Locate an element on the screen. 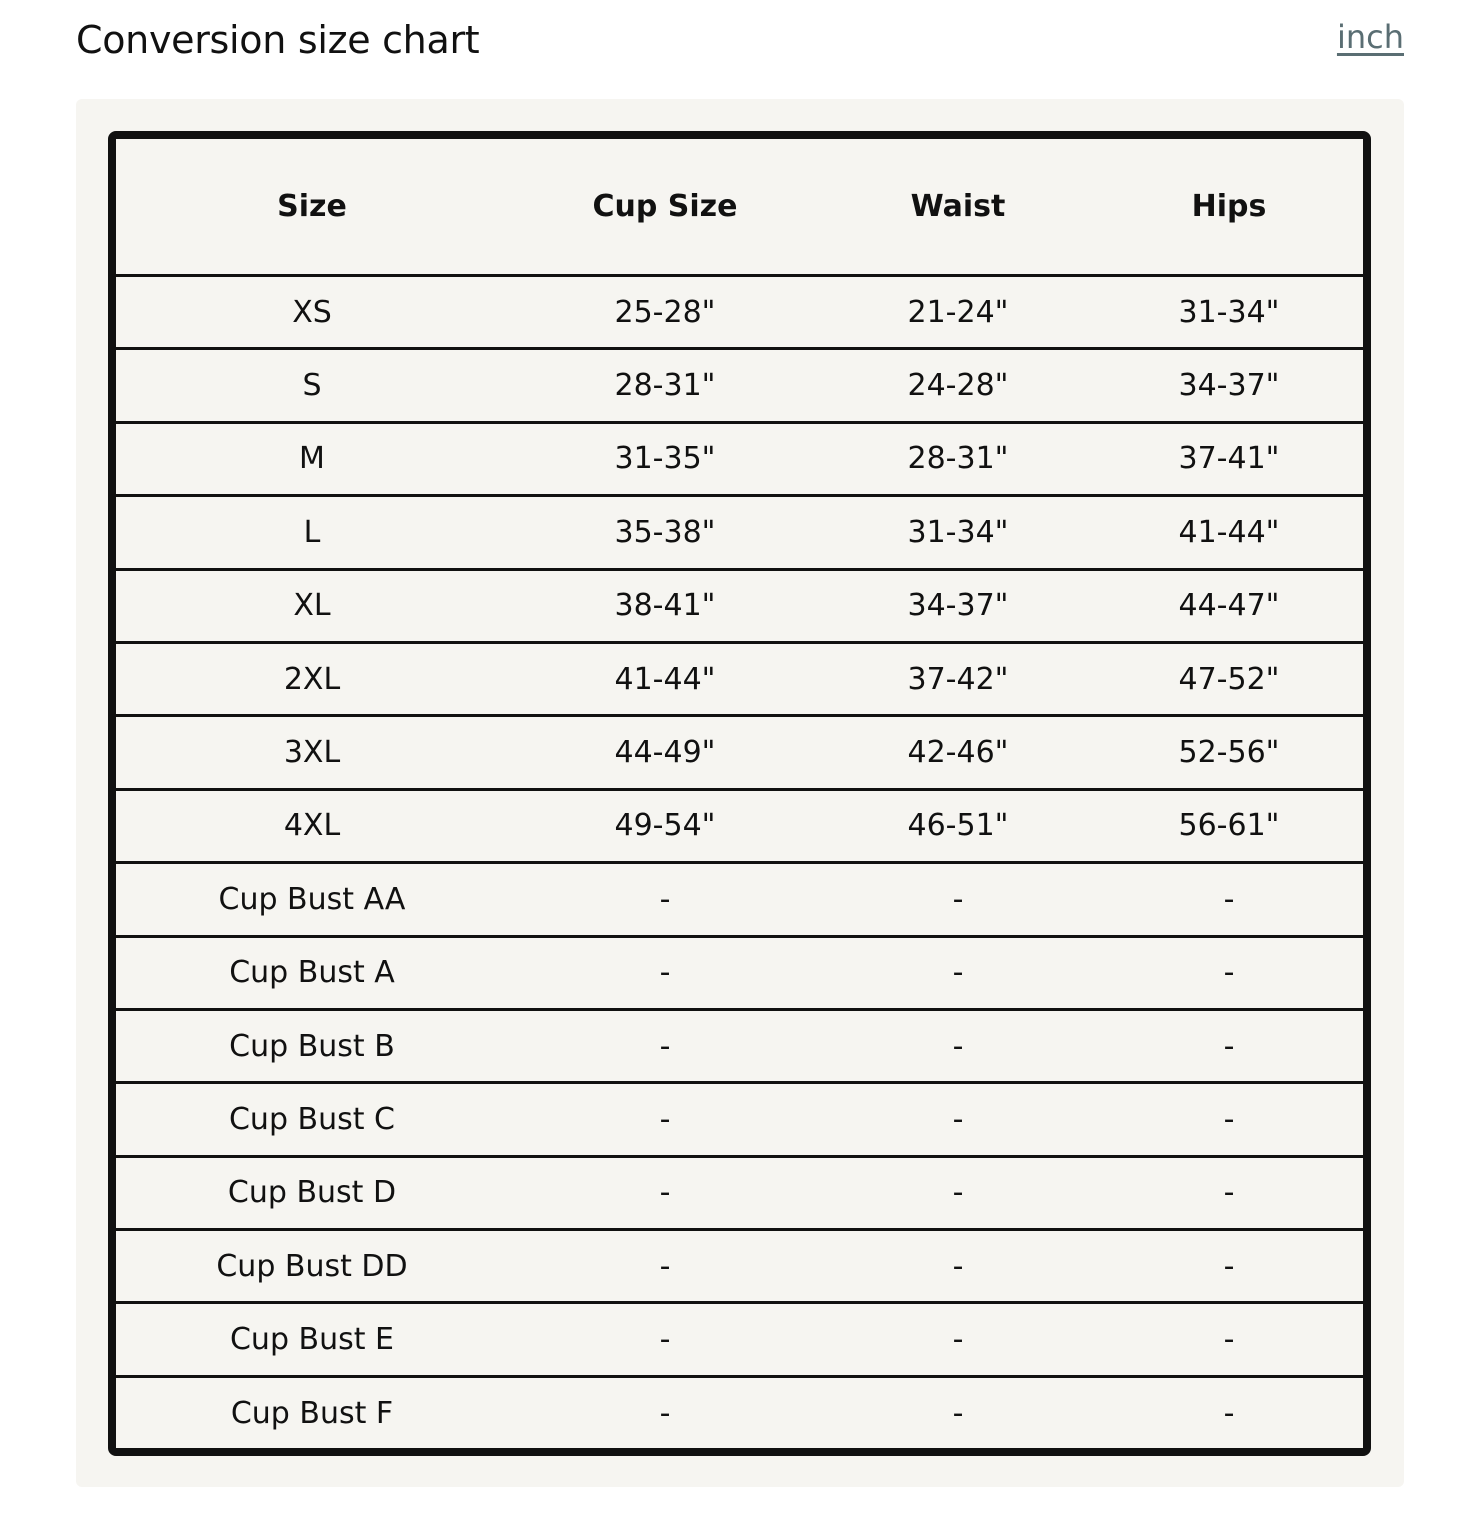  cell-size: XS is located at coordinates (312, 311).